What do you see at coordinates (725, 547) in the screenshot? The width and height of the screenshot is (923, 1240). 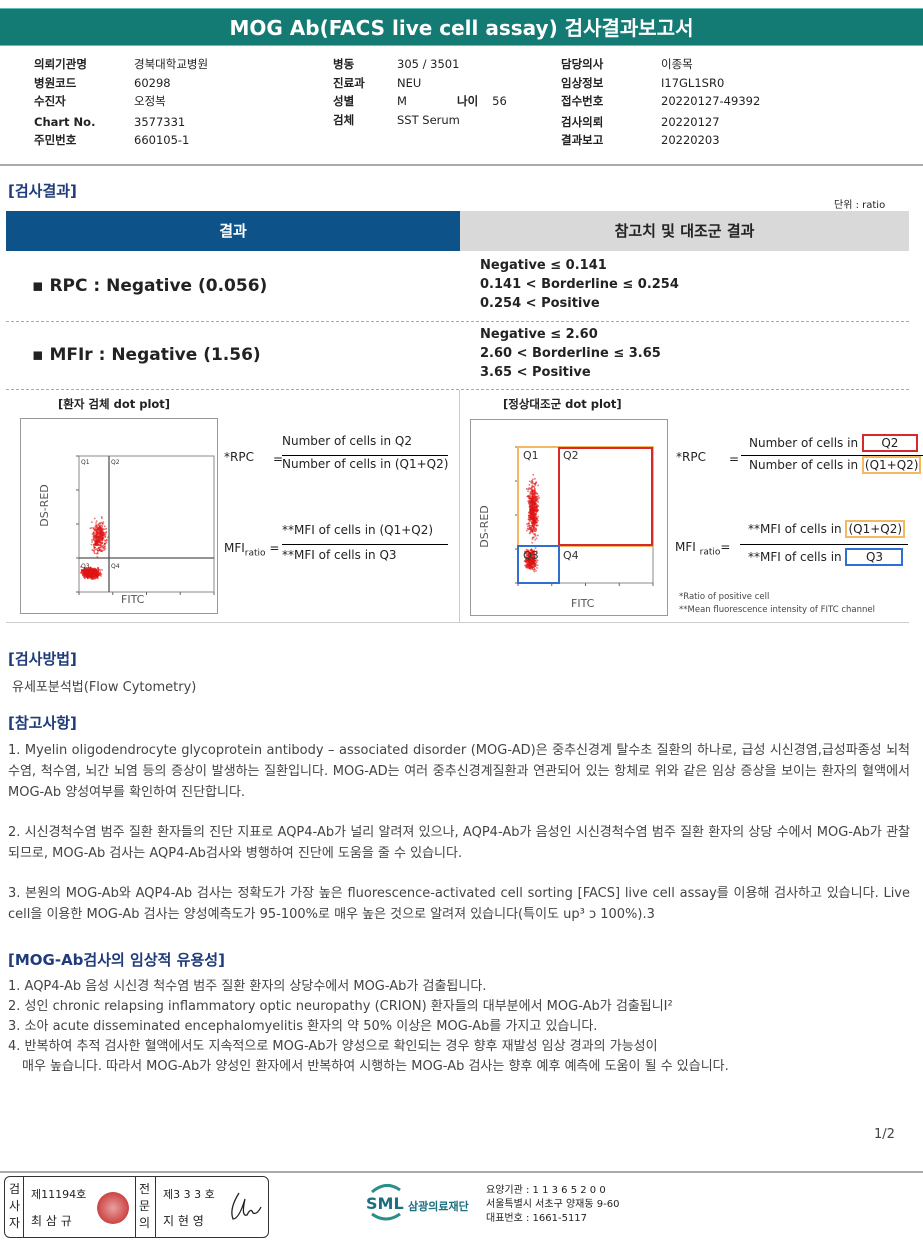 I see `equals: =` at bounding box center [725, 547].